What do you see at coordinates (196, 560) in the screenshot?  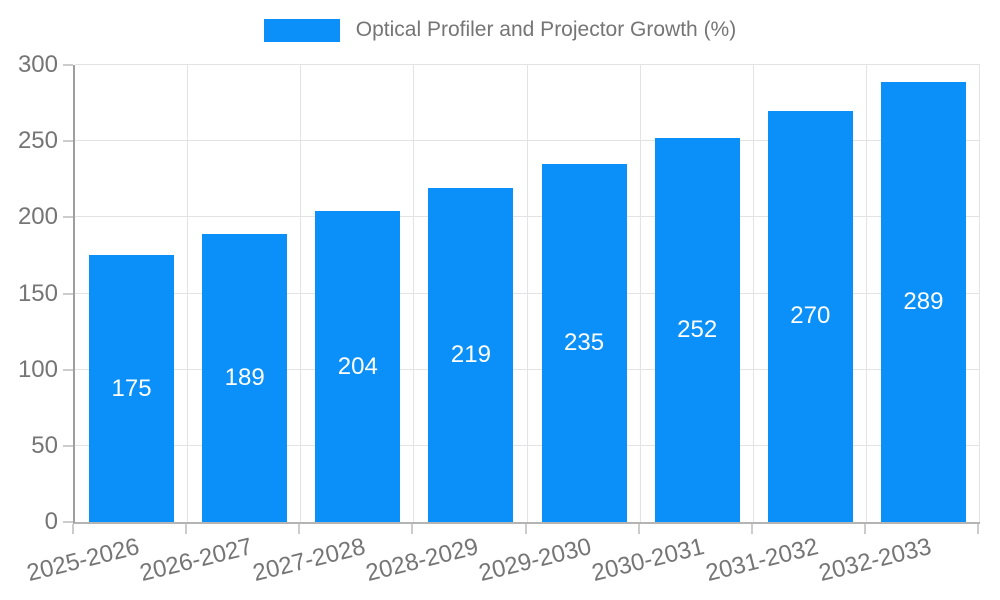 I see `x-axis-tick-label: 2026-2027` at bounding box center [196, 560].